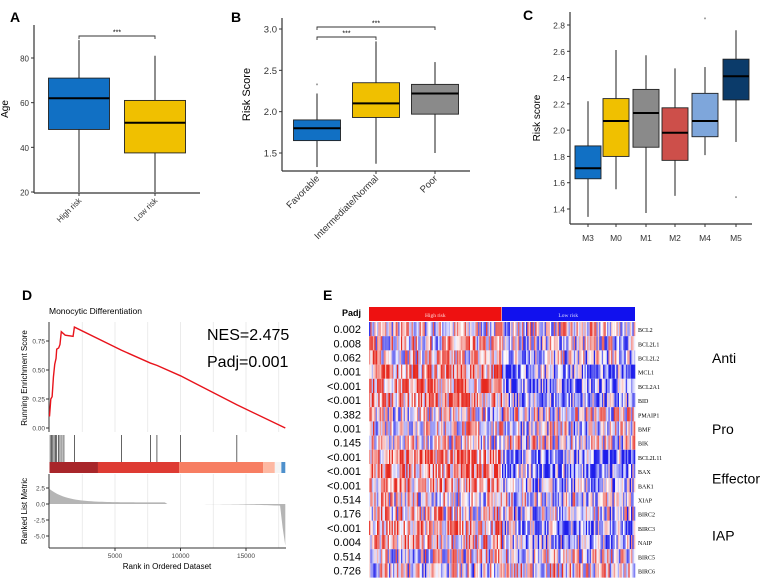 The width and height of the screenshot is (766, 582). I want to click on row-group-label: Anti, so click(724, 358).